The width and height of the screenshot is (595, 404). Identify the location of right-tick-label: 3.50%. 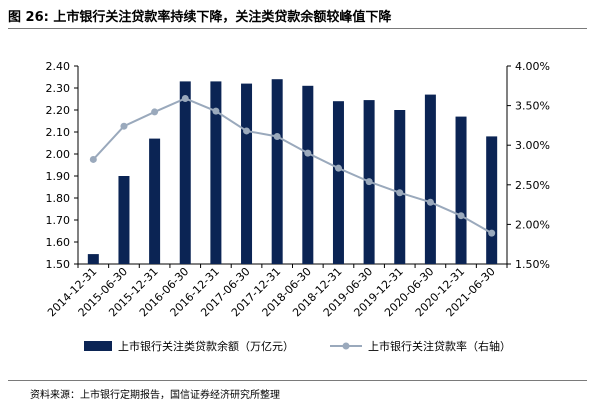
(532, 106).